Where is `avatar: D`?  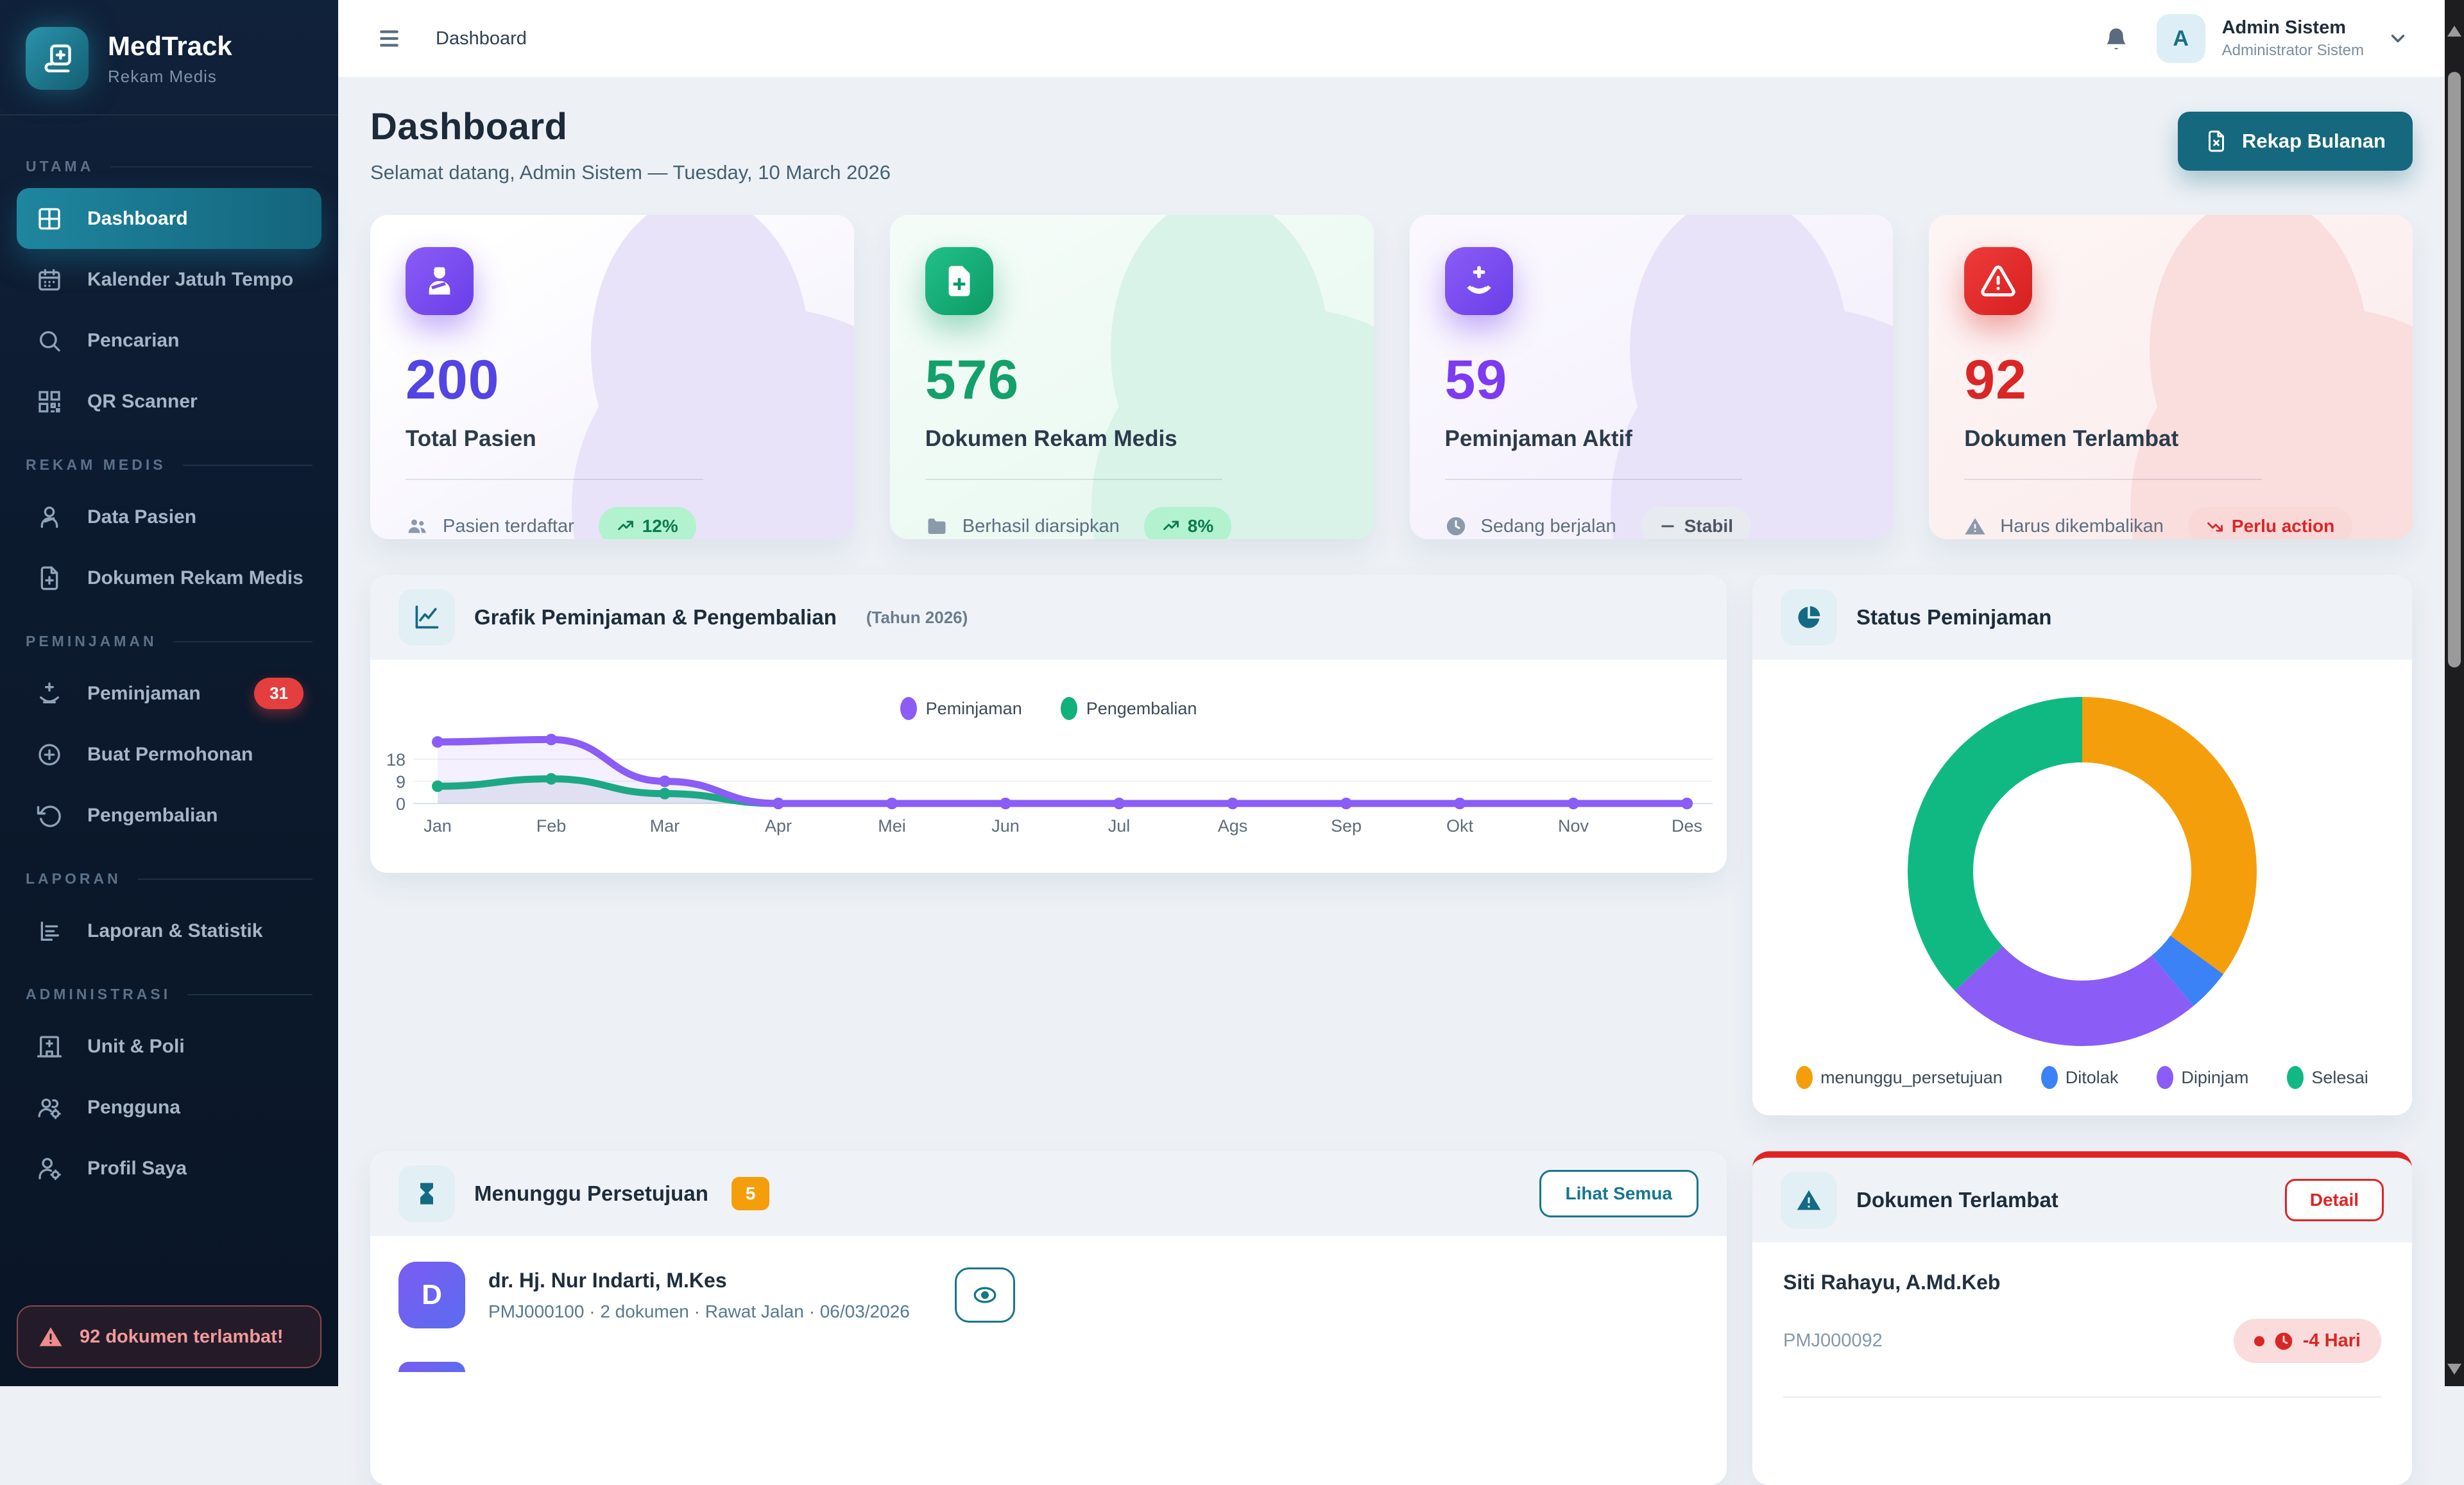
avatar: D is located at coordinates (432, 1295).